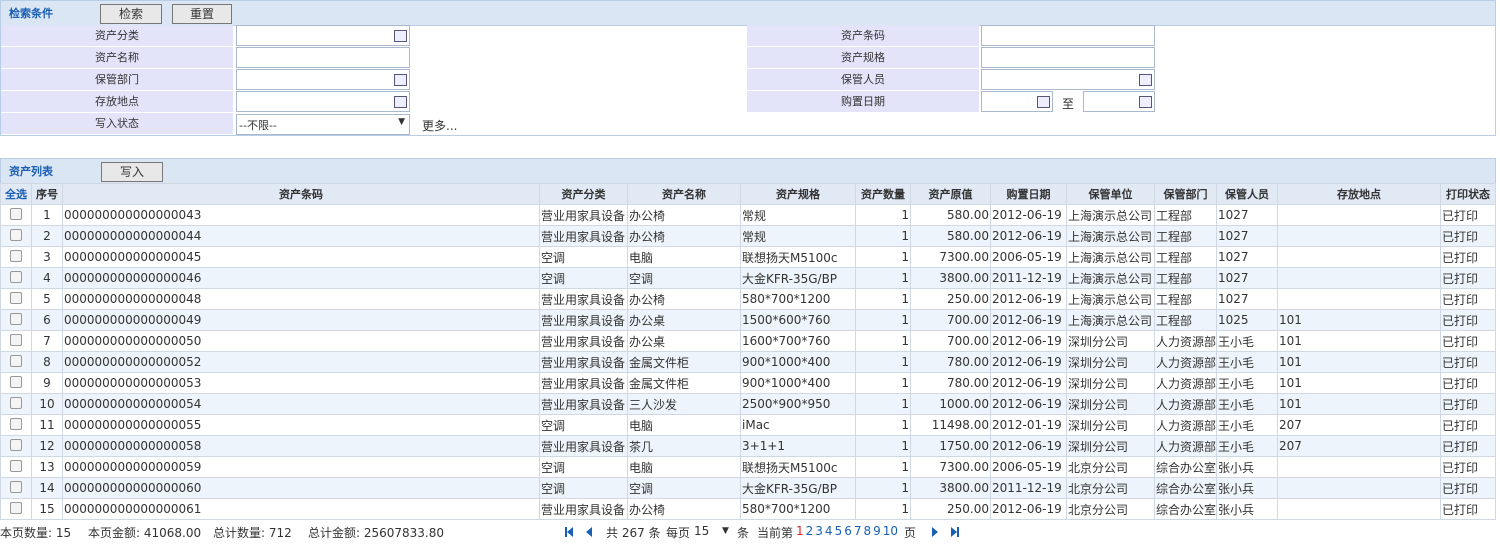 The width and height of the screenshot is (1500, 553). What do you see at coordinates (401, 122) in the screenshot?
I see `select-arrow: ▼` at bounding box center [401, 122].